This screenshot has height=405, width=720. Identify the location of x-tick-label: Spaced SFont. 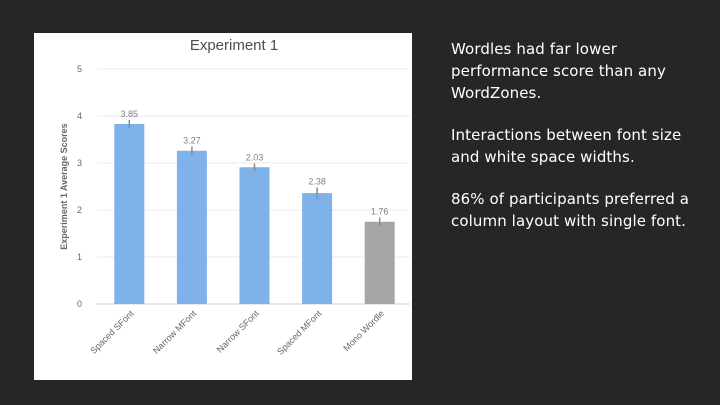
(112, 332).